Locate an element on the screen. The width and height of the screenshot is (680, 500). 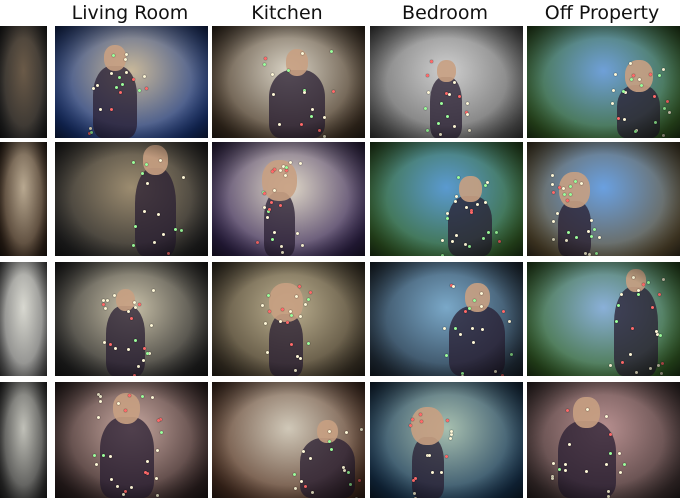
column-header-bedroom: Bedroom is located at coordinates (445, 13).